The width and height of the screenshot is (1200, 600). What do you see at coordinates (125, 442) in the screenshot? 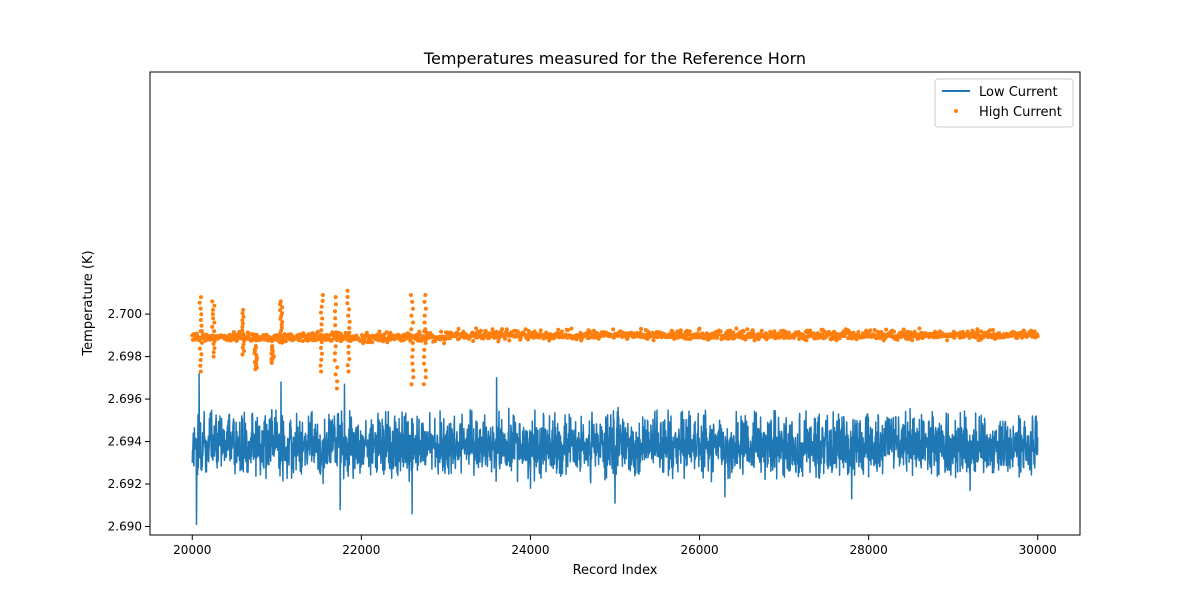
I see `y-tick-label: 2.694` at bounding box center [125, 442].